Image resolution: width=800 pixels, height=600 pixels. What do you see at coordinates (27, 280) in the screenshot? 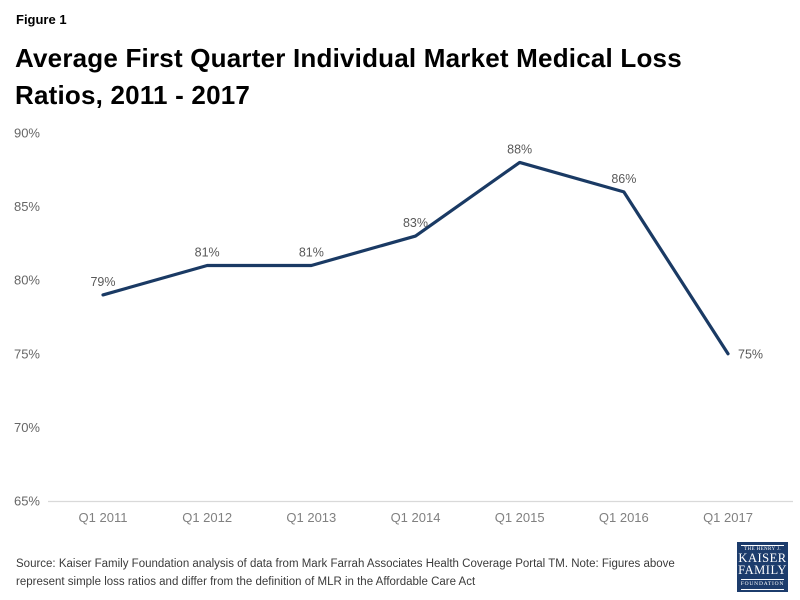
I see `y-axis-tick-label: 80%` at bounding box center [27, 280].